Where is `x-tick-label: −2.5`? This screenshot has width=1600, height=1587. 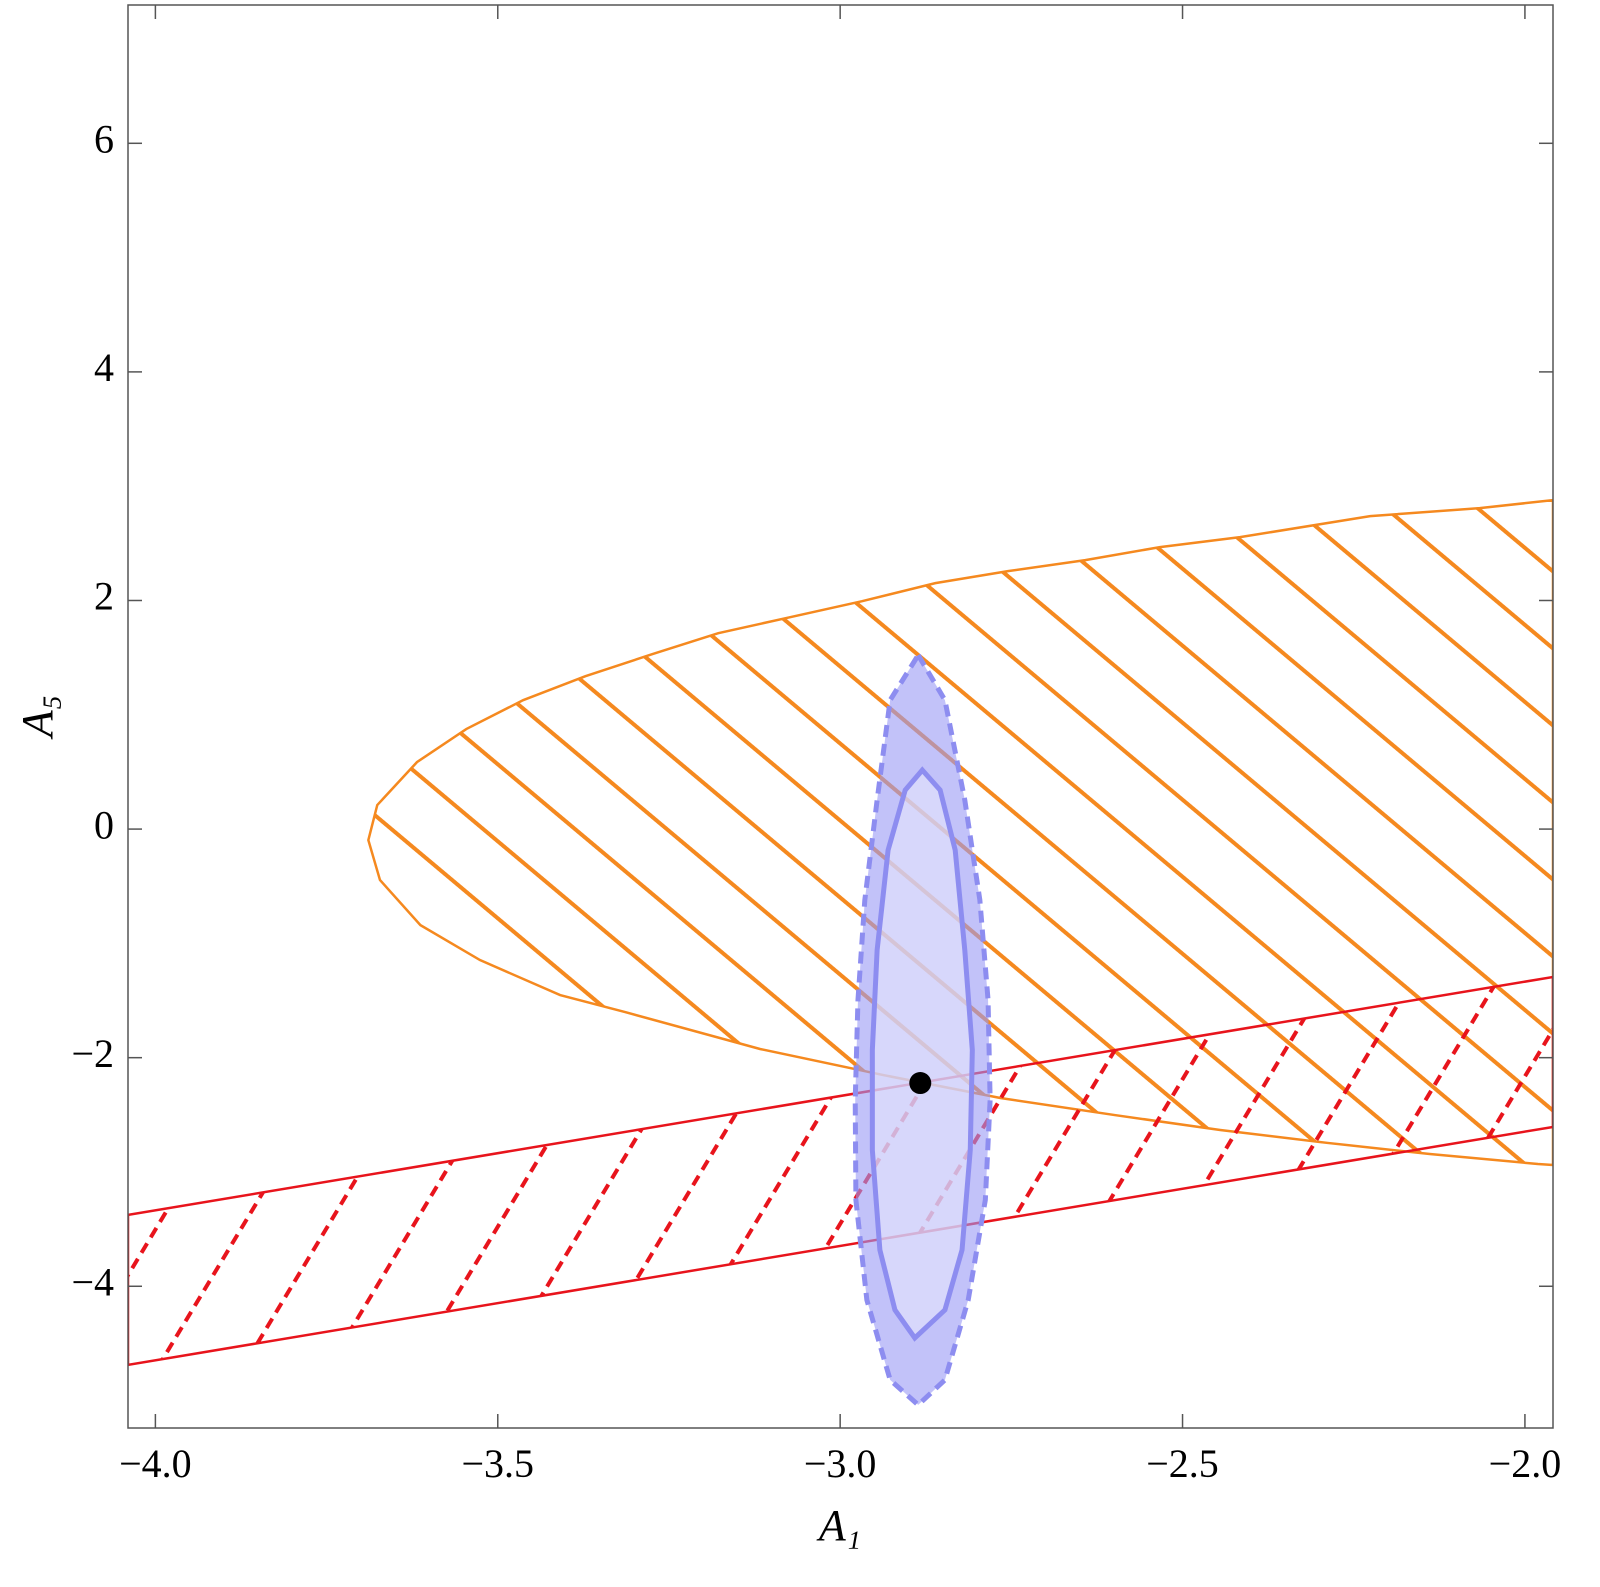
x-tick-label: −2.5 is located at coordinates (1182, 1463).